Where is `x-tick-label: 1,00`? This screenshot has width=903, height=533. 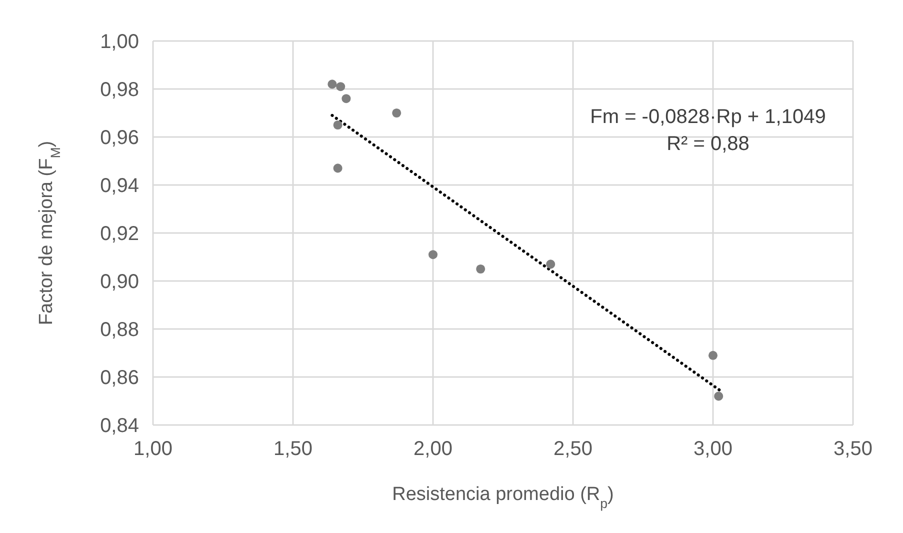
x-tick-label: 1,00 is located at coordinates (153, 449).